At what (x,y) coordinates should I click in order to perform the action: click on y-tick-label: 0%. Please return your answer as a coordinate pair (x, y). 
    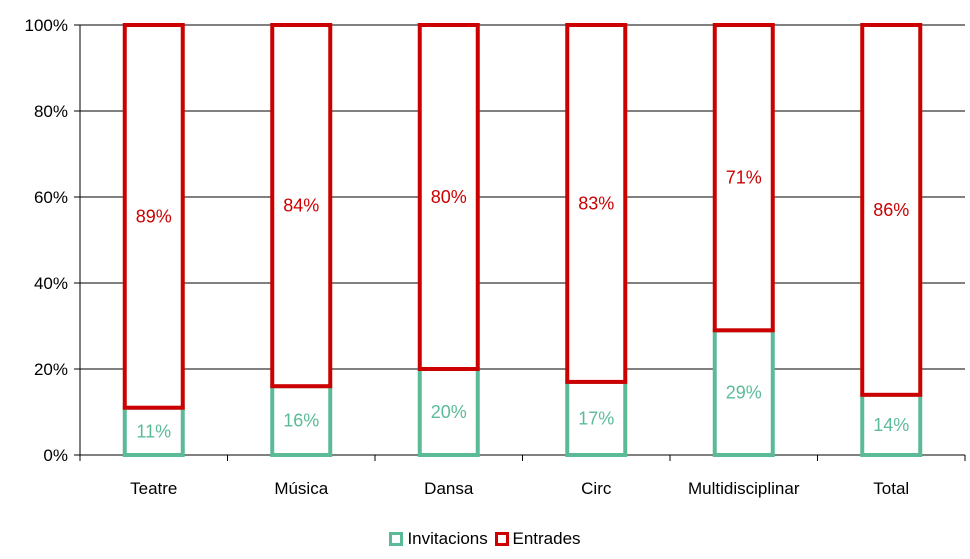
    Looking at the image, I should click on (55, 455).